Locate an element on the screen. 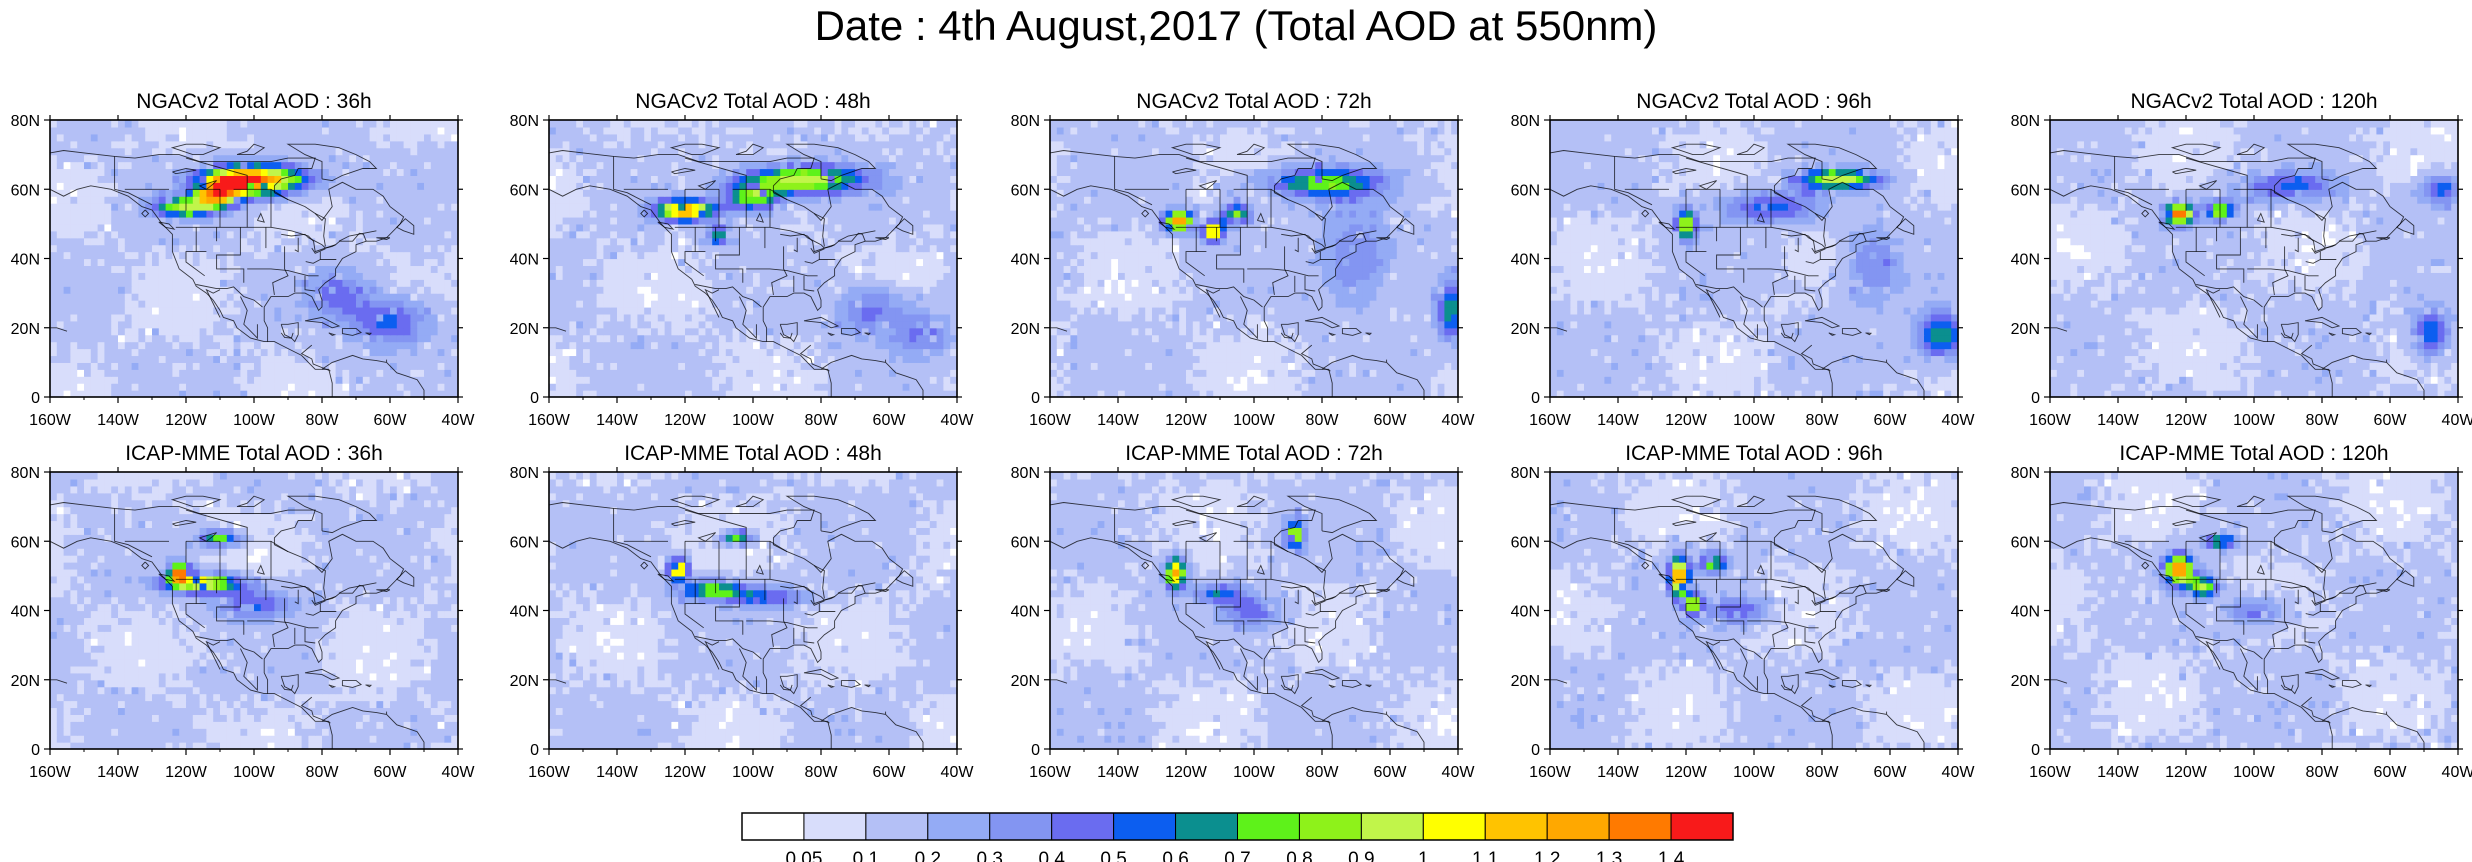 Image resolution: width=2472 pixels, height=862 pixels. y-tick-label: 0 is located at coordinates (35, 398).